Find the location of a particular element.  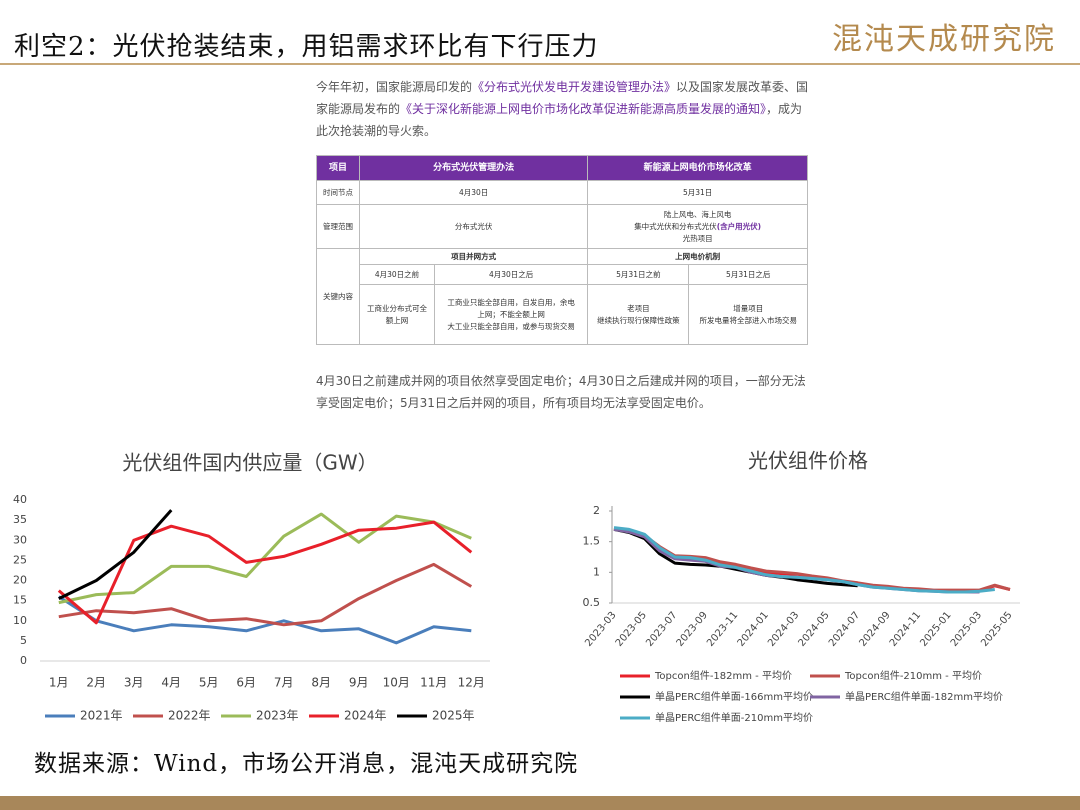

header-cell: 分布式光伏管理办法 is located at coordinates (473, 168).